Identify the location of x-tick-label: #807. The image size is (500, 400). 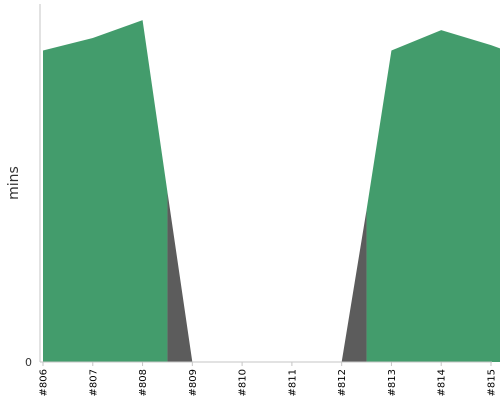
(93, 382).